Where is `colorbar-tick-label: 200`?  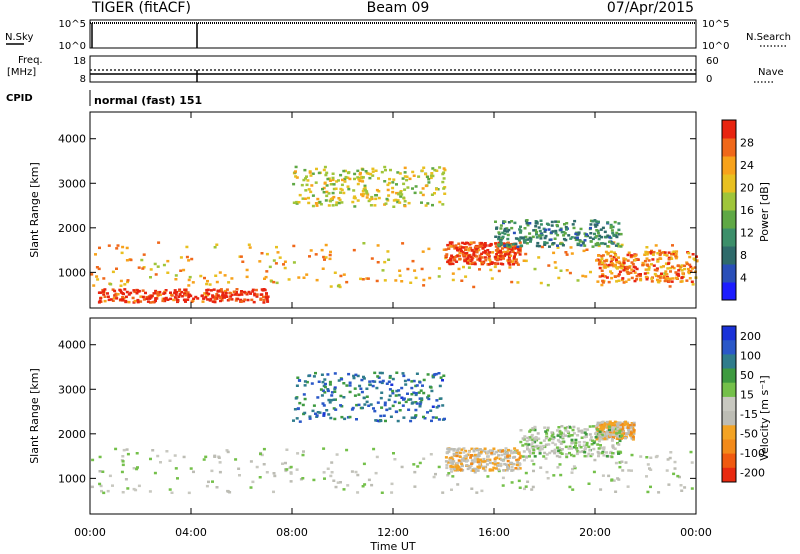 colorbar-tick-label: 200 is located at coordinates (750, 336).